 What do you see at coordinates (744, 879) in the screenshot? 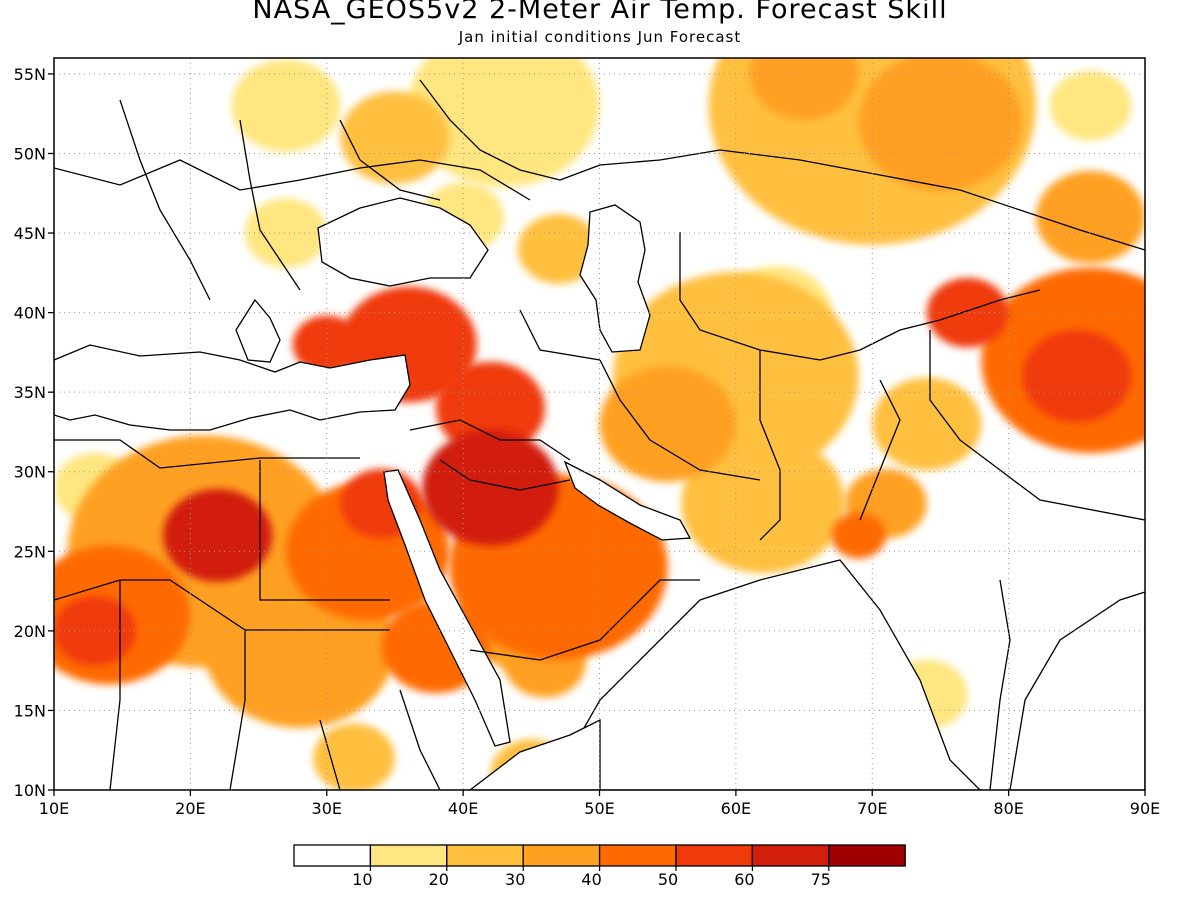
I see `colorbar-label: 60` at bounding box center [744, 879].